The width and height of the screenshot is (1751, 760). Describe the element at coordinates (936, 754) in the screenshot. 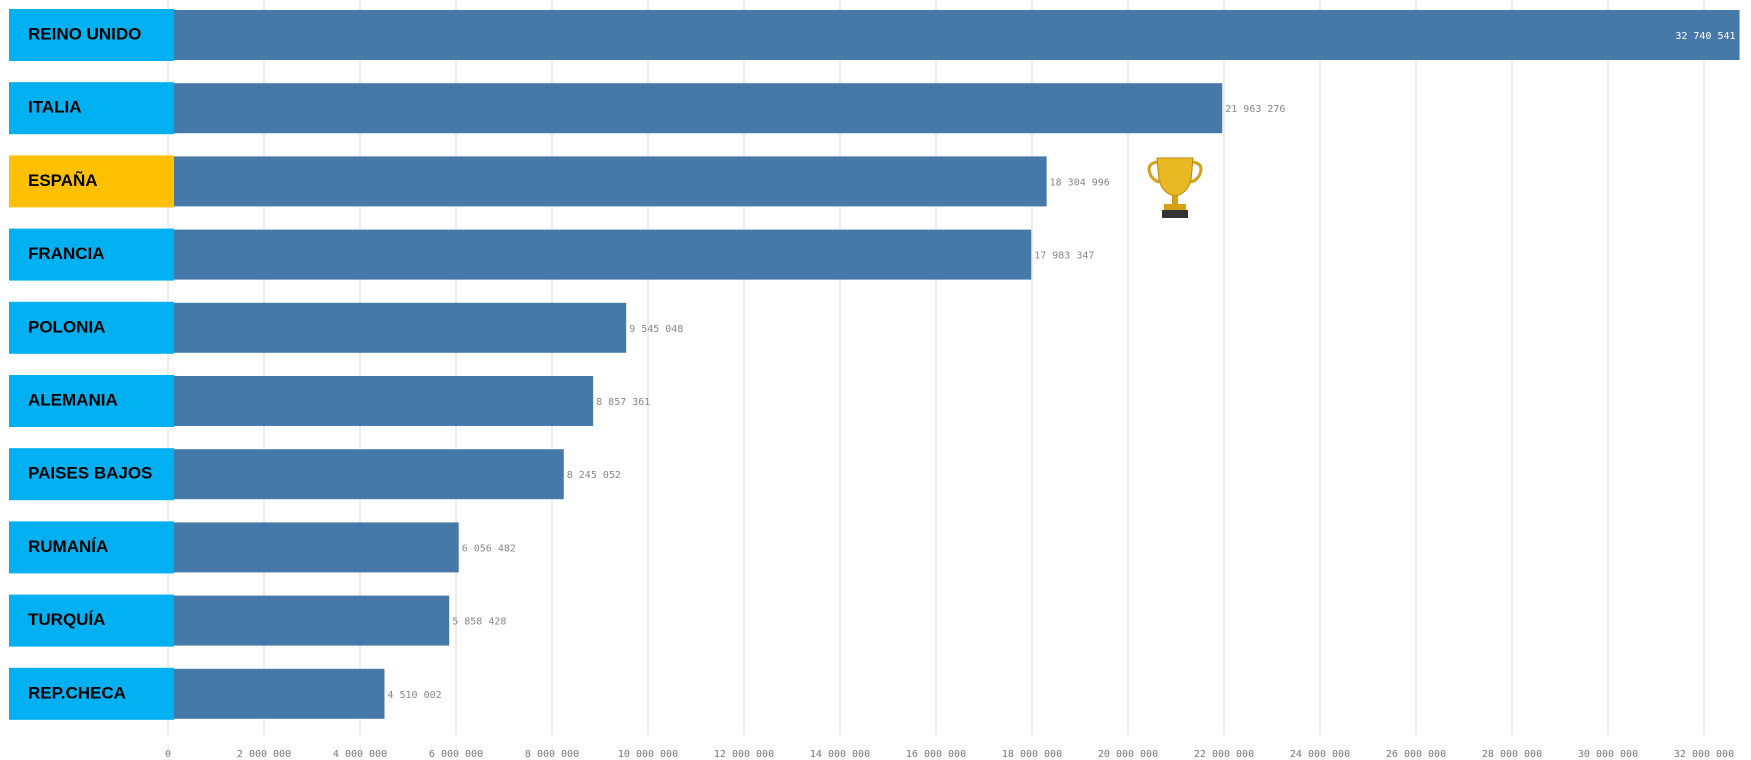

I see `x-tick-label: 16 000 000` at that location.